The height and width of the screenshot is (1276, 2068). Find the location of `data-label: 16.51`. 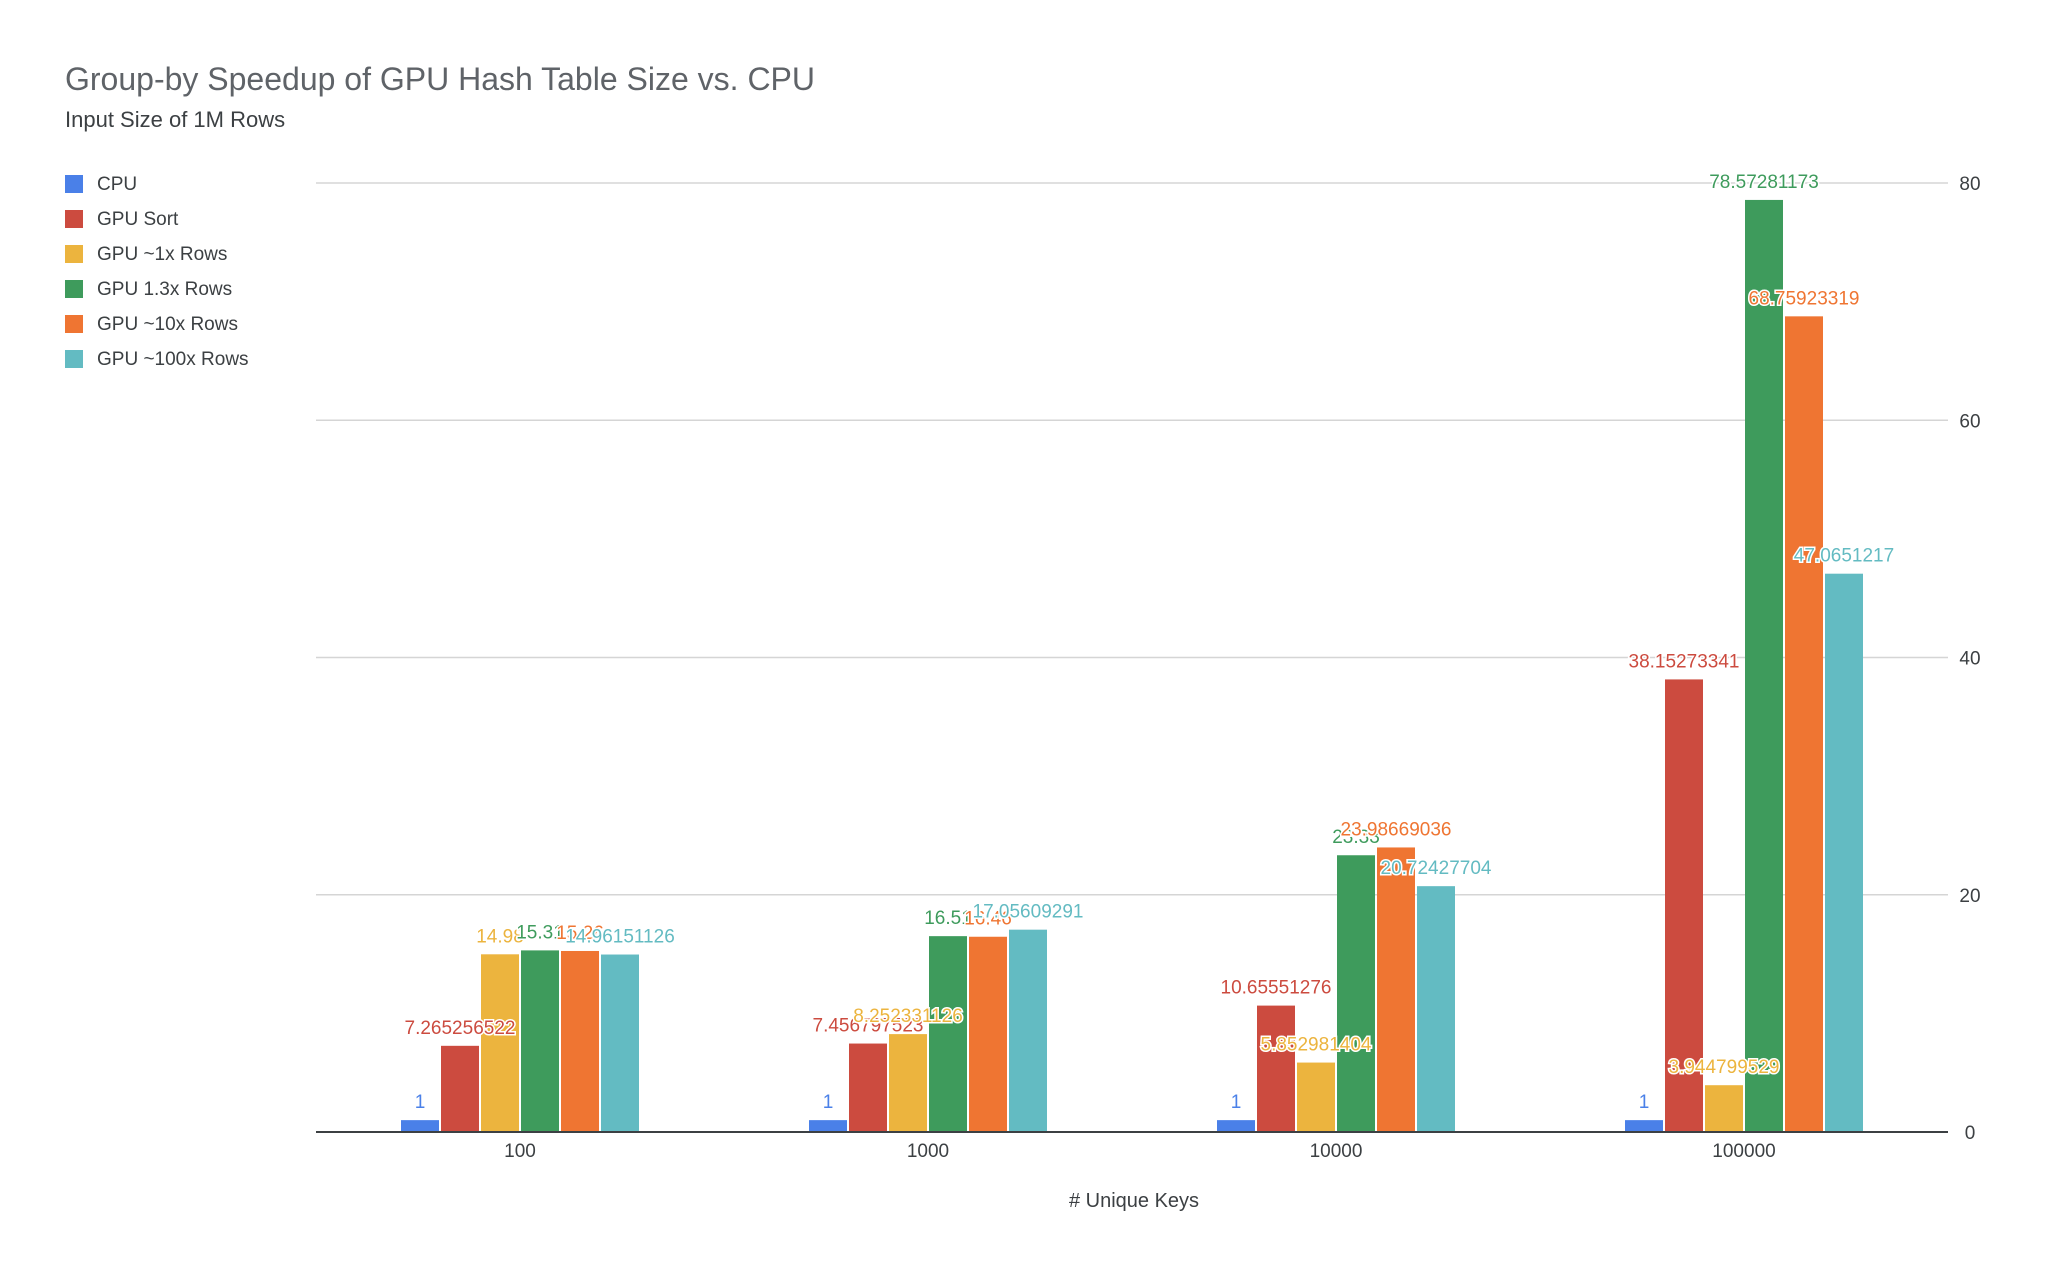

data-label: 16.51 is located at coordinates (948, 918).